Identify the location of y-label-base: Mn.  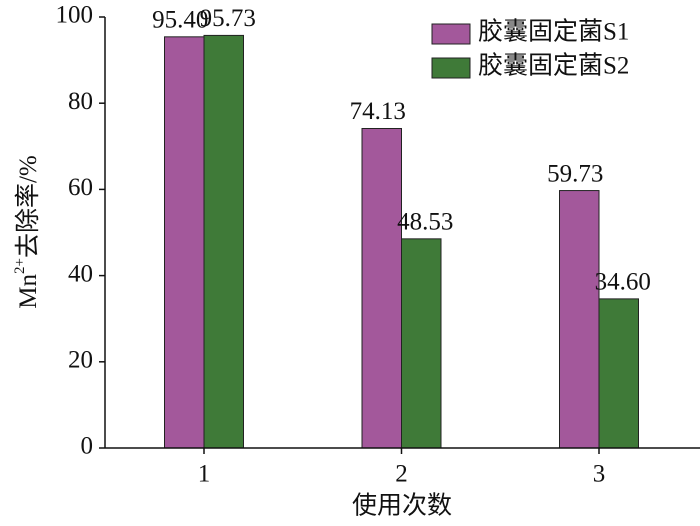
(28, 291).